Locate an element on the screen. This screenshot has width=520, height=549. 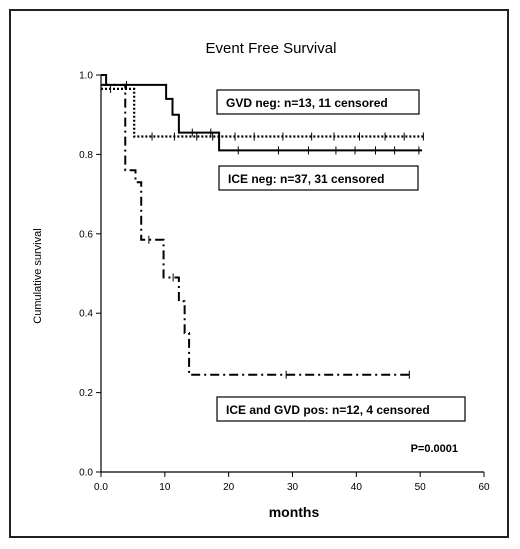
survival-curve-dotted is located at coordinates (262, 112).